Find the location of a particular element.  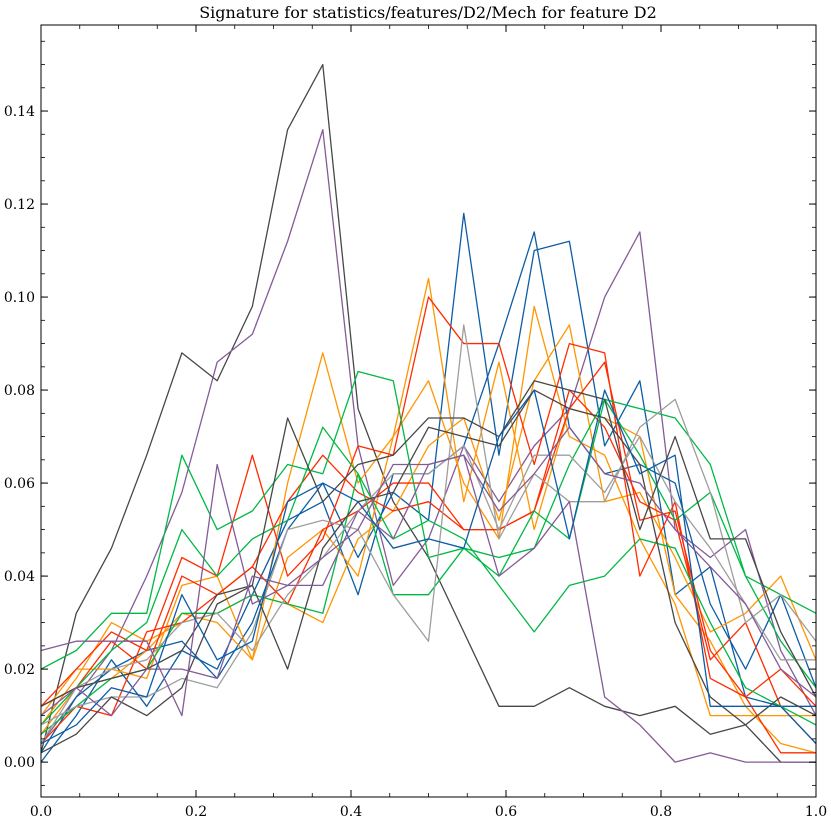

x-tick-label: 0.8 is located at coordinates (661, 812).